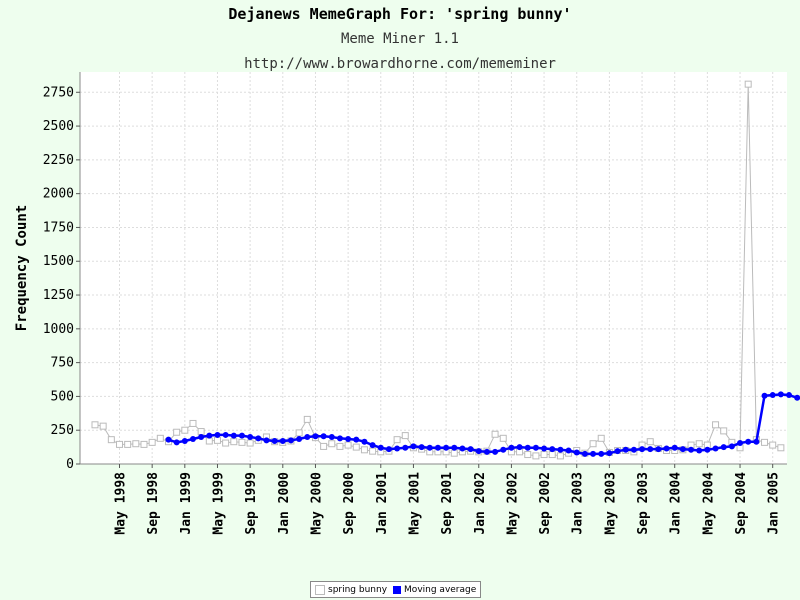 The width and height of the screenshot is (800, 600). Describe the element at coordinates (400, 14) in the screenshot. I see `chart-title: Dejanews MemeGraph For: 'spring bunny'` at that location.